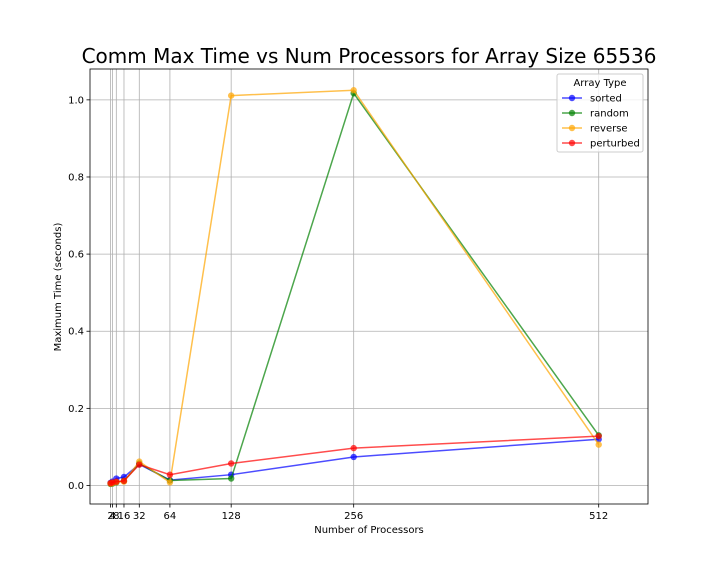  Describe the element at coordinates (170, 516) in the screenshot. I see `x-tick-label: 64` at that location.